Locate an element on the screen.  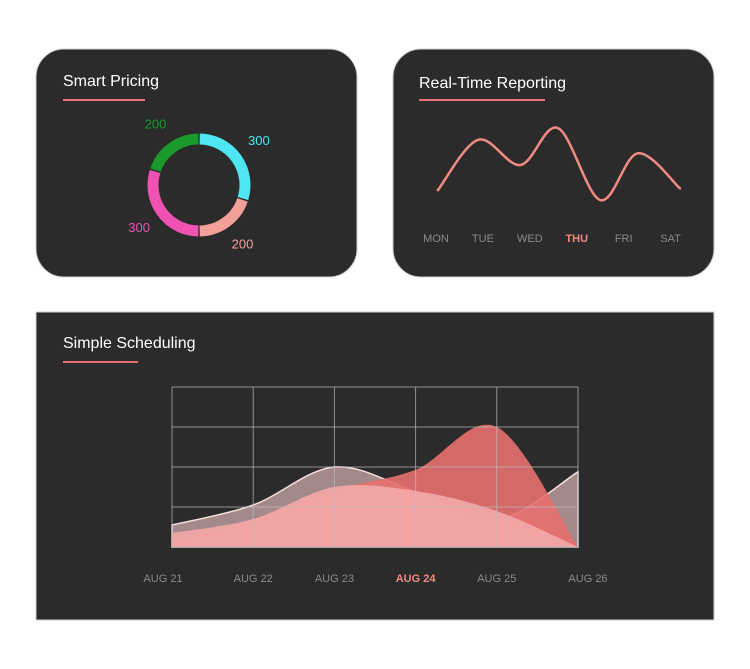
x-tick-label: WED is located at coordinates (530, 239).